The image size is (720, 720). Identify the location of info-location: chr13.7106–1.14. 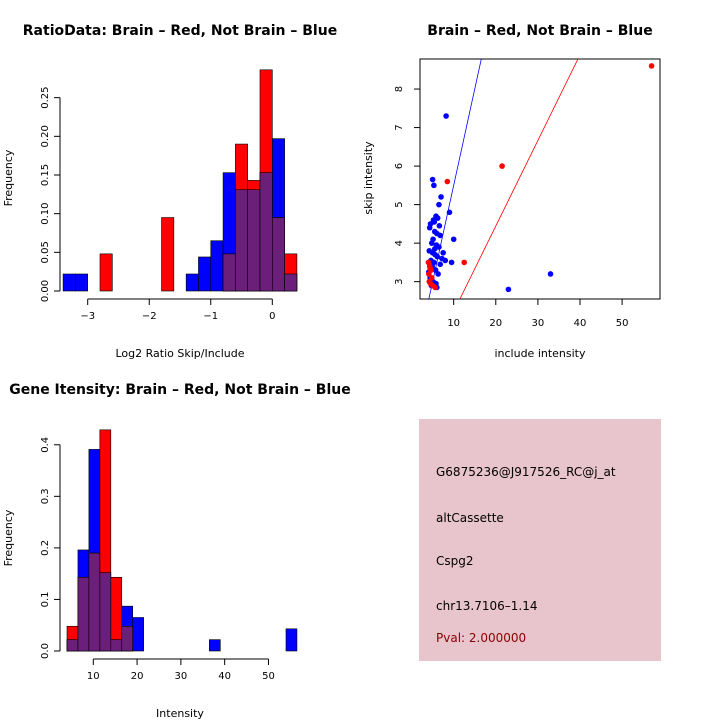
(486, 606).